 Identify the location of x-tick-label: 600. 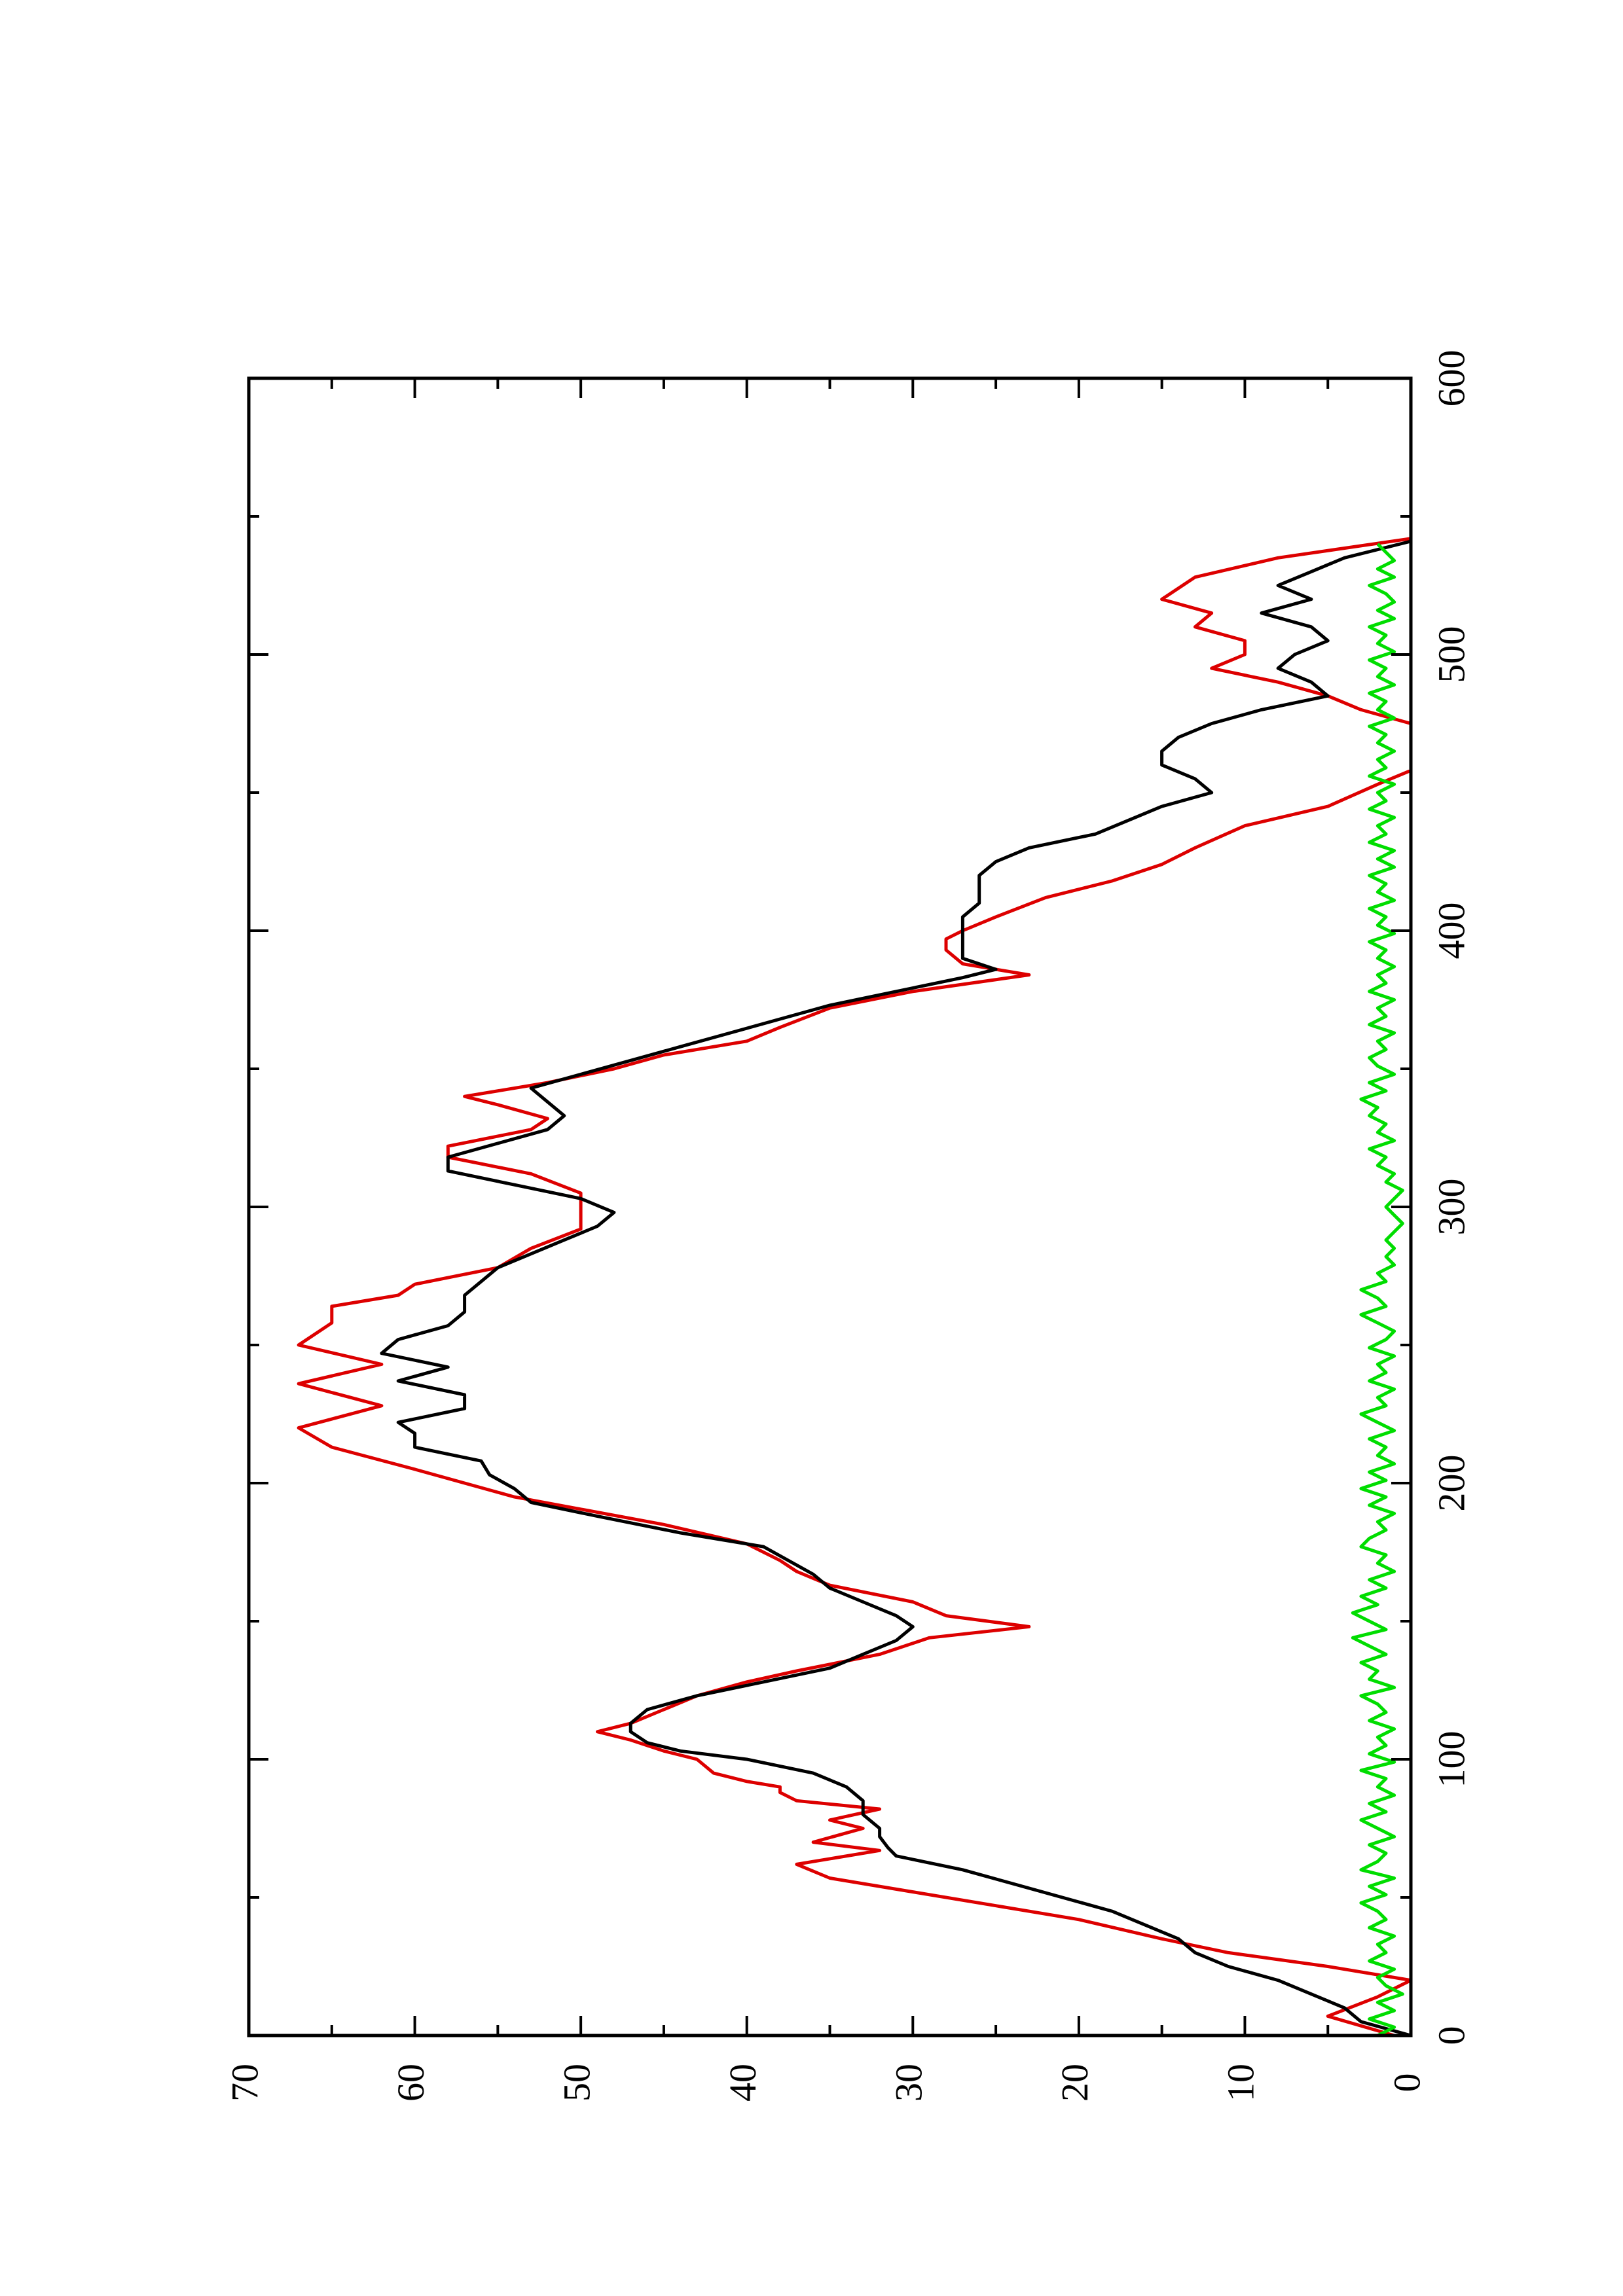
(1451, 378).